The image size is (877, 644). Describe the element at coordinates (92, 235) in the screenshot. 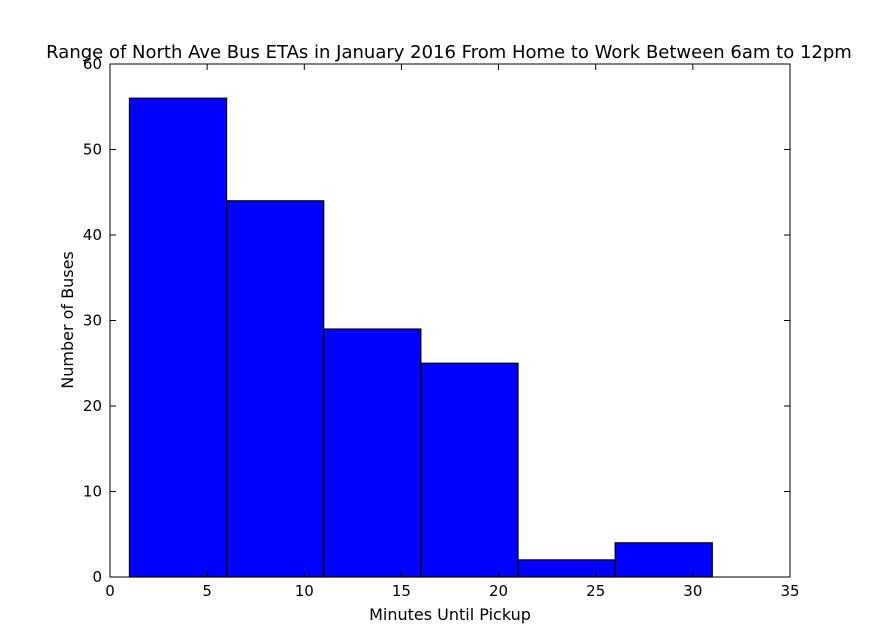

I see `y-tick-label: 40` at that location.